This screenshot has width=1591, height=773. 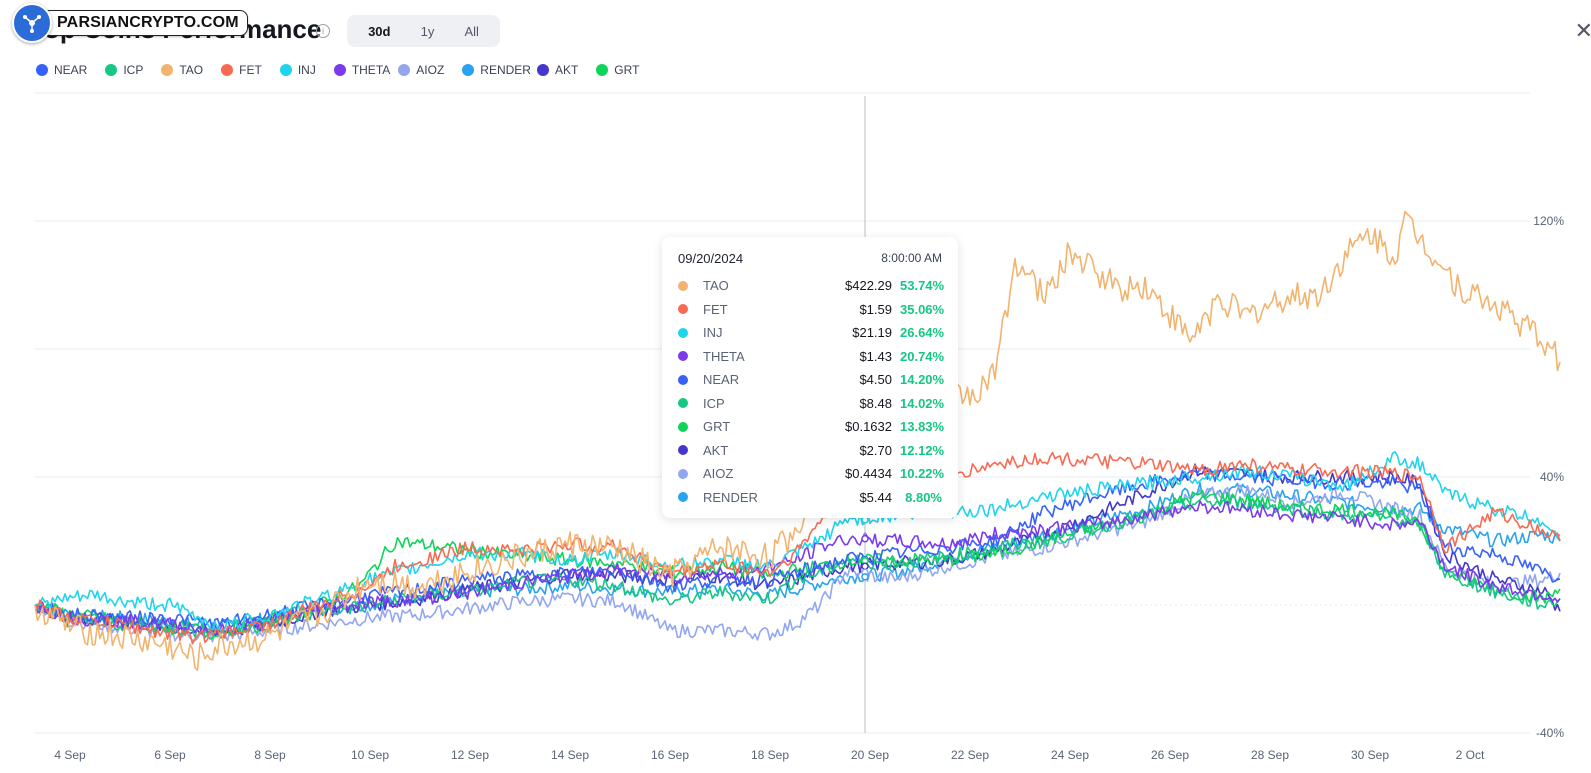 I want to click on tooltip-change: 12.12%, so click(x=922, y=450).